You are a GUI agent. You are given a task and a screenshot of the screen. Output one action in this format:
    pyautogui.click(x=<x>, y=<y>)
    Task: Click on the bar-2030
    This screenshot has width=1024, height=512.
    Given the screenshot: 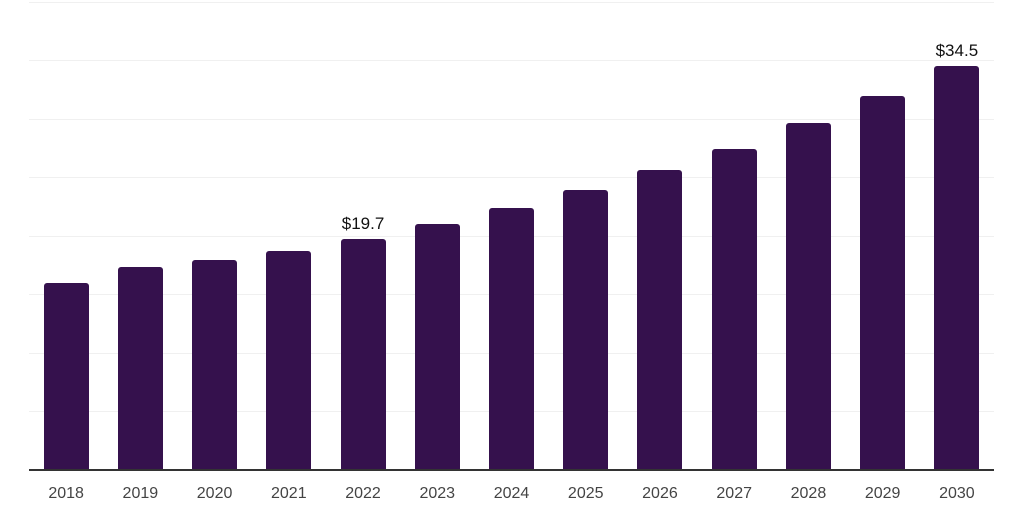 What is the action you would take?
    pyautogui.click(x=957, y=267)
    